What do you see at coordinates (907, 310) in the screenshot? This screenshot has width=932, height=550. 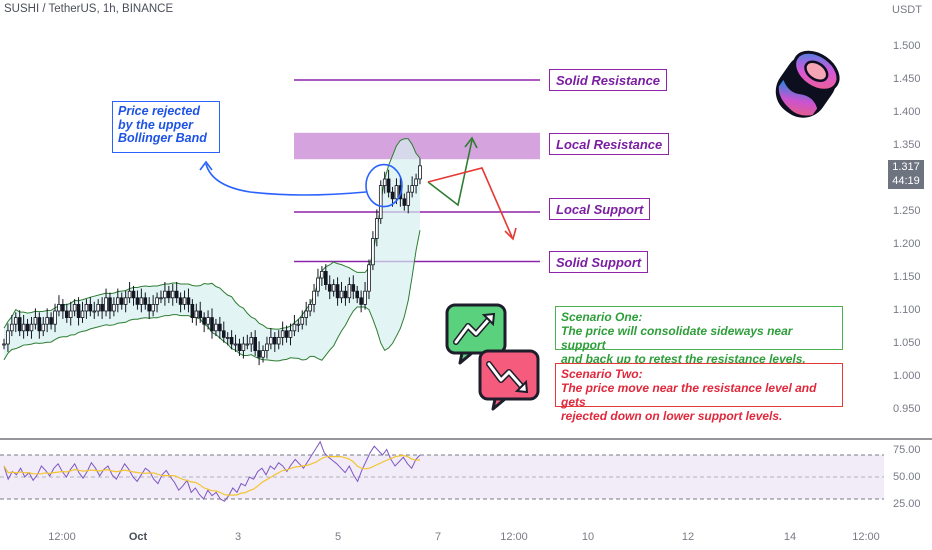 I see `price-tick: 1.100` at bounding box center [907, 310].